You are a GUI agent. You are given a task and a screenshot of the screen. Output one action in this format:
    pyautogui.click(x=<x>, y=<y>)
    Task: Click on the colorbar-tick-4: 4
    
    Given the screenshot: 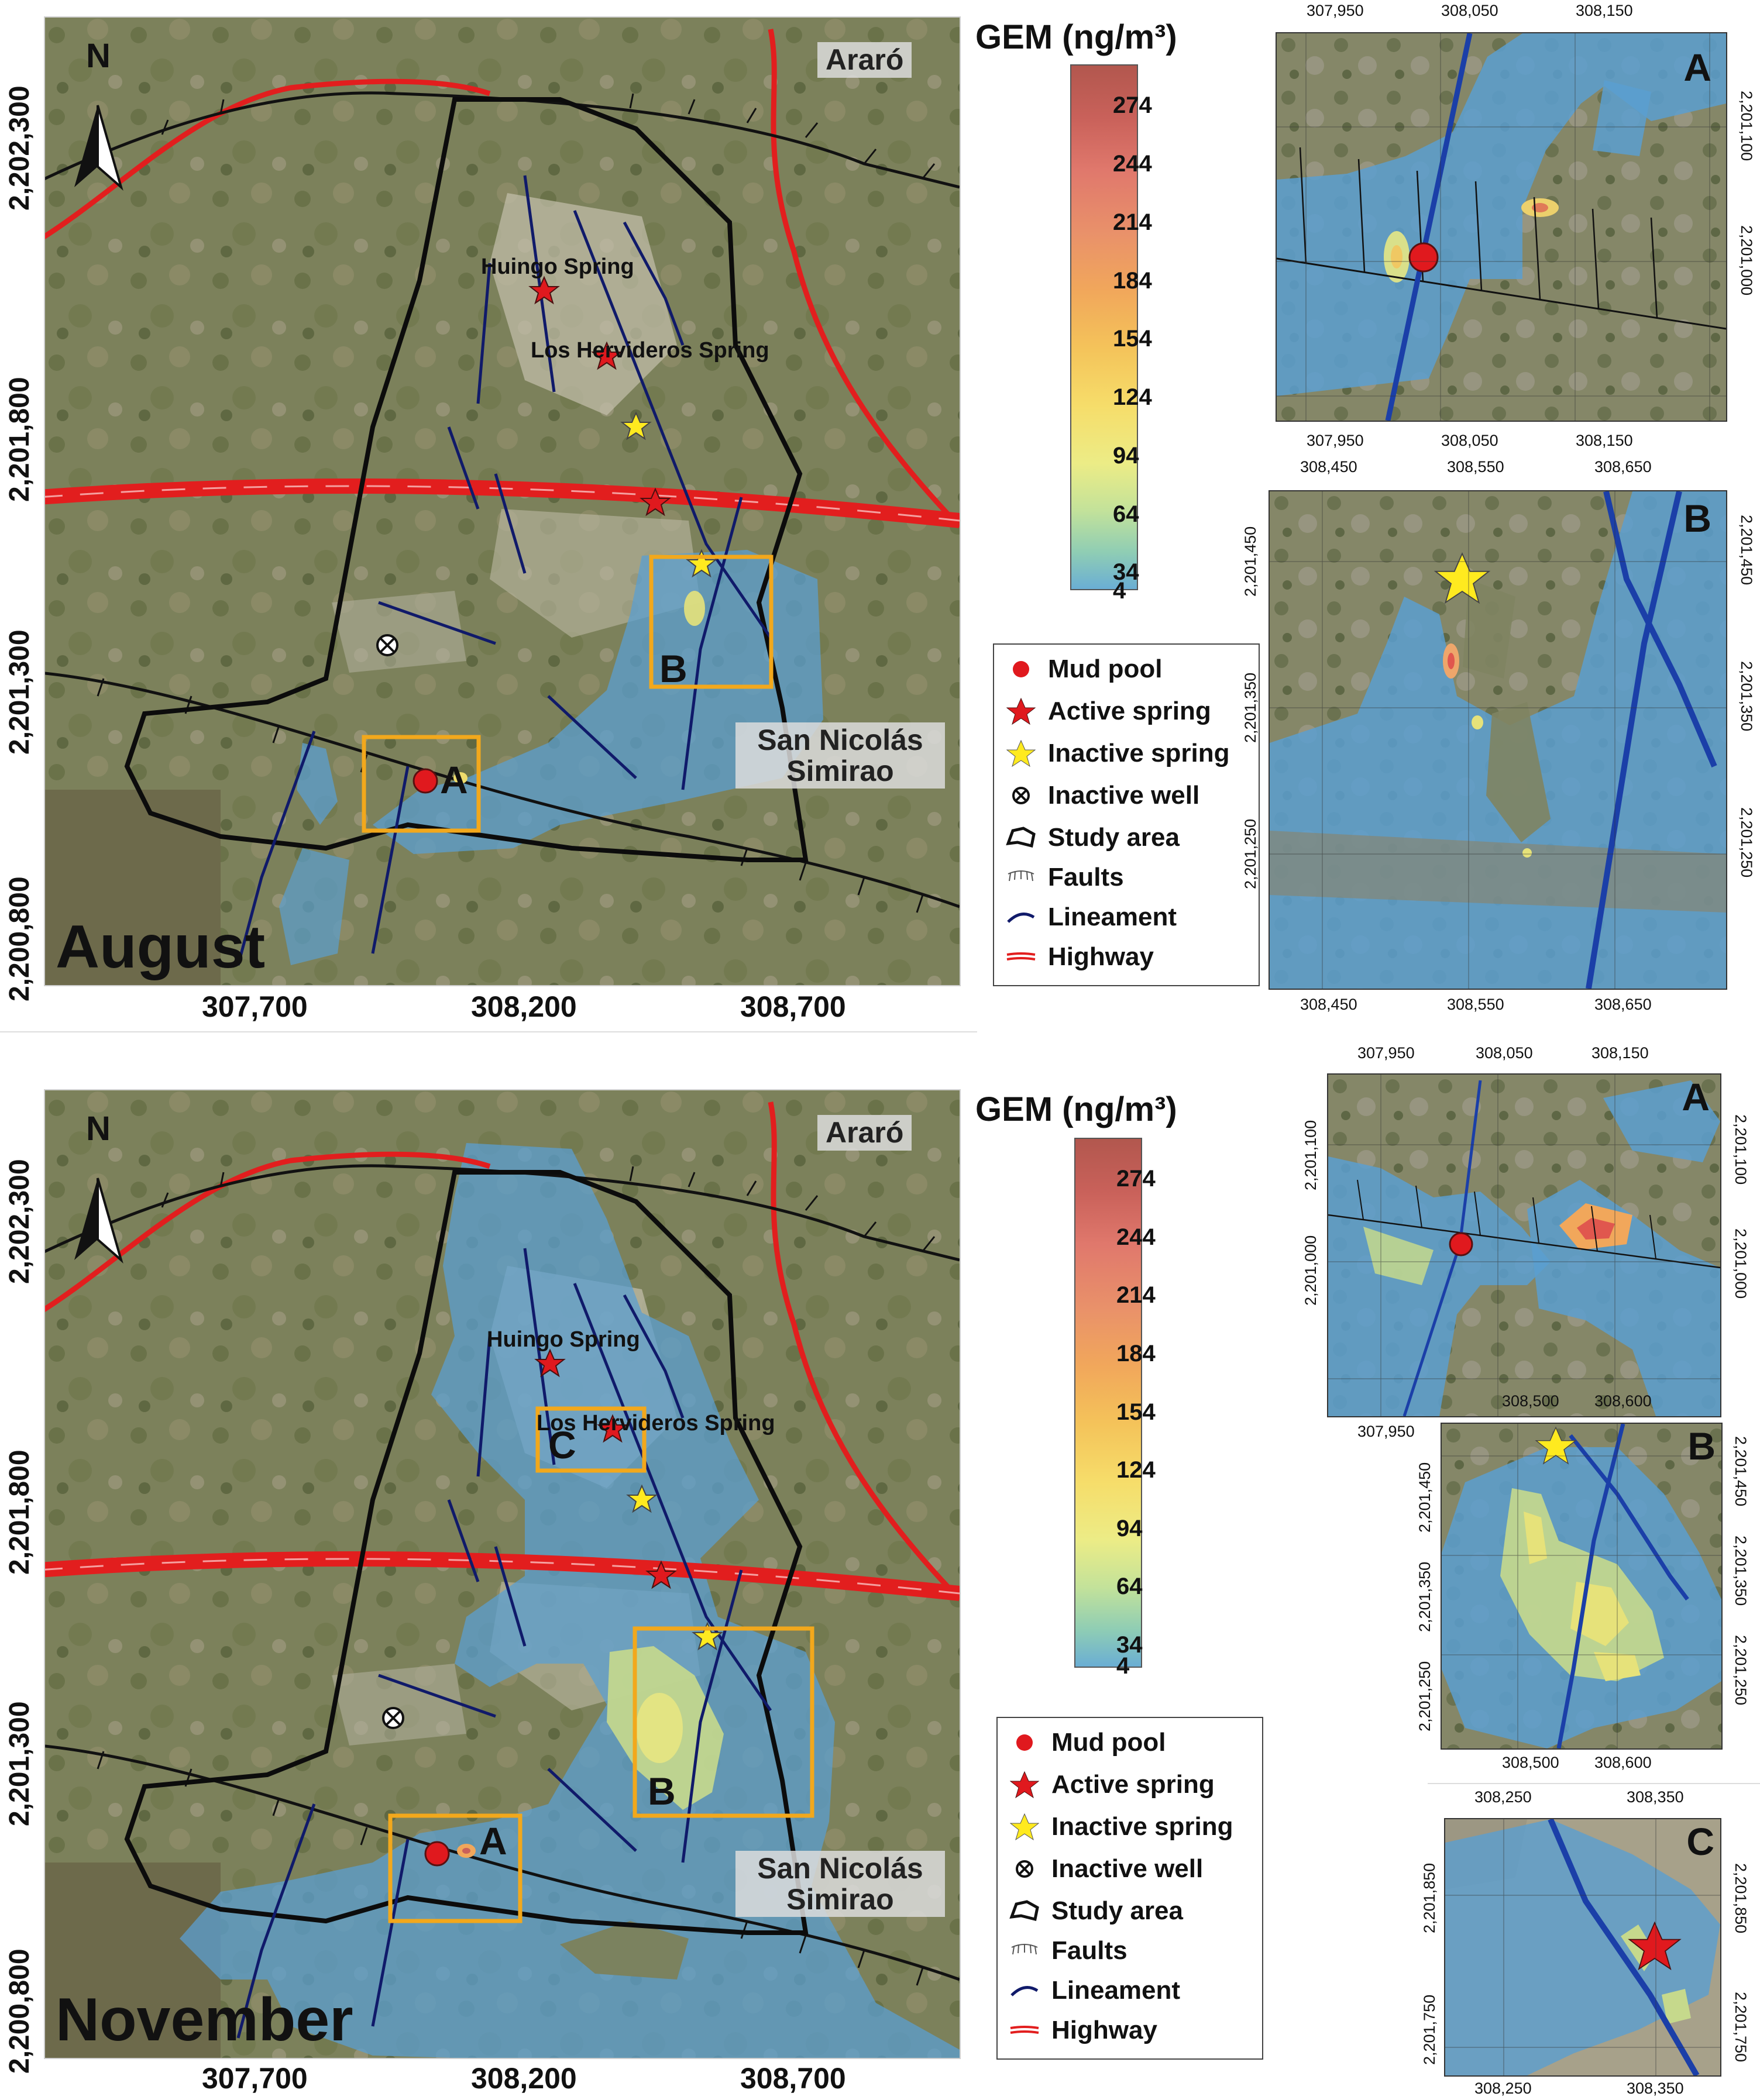 What is the action you would take?
    pyautogui.click(x=1123, y=1666)
    